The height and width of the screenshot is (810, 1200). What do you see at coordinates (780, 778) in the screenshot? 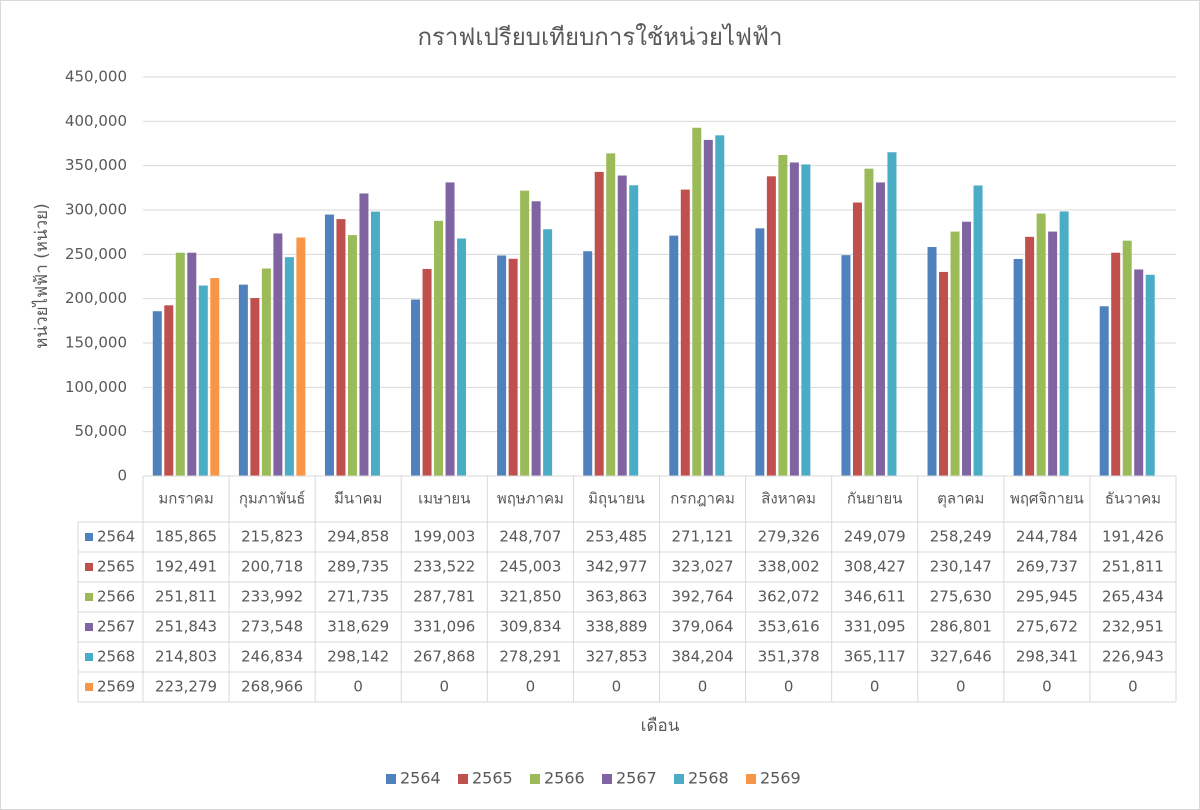
I see `legend-label: 2569` at bounding box center [780, 778].